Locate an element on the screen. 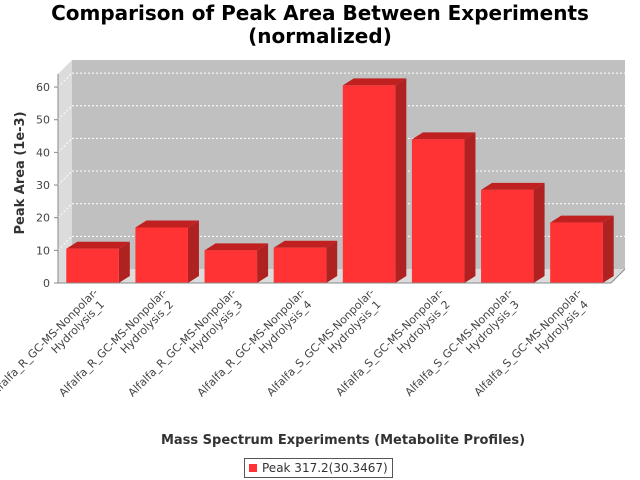 The image size is (640, 480). y-tick-label: 50 is located at coordinates (43, 120).